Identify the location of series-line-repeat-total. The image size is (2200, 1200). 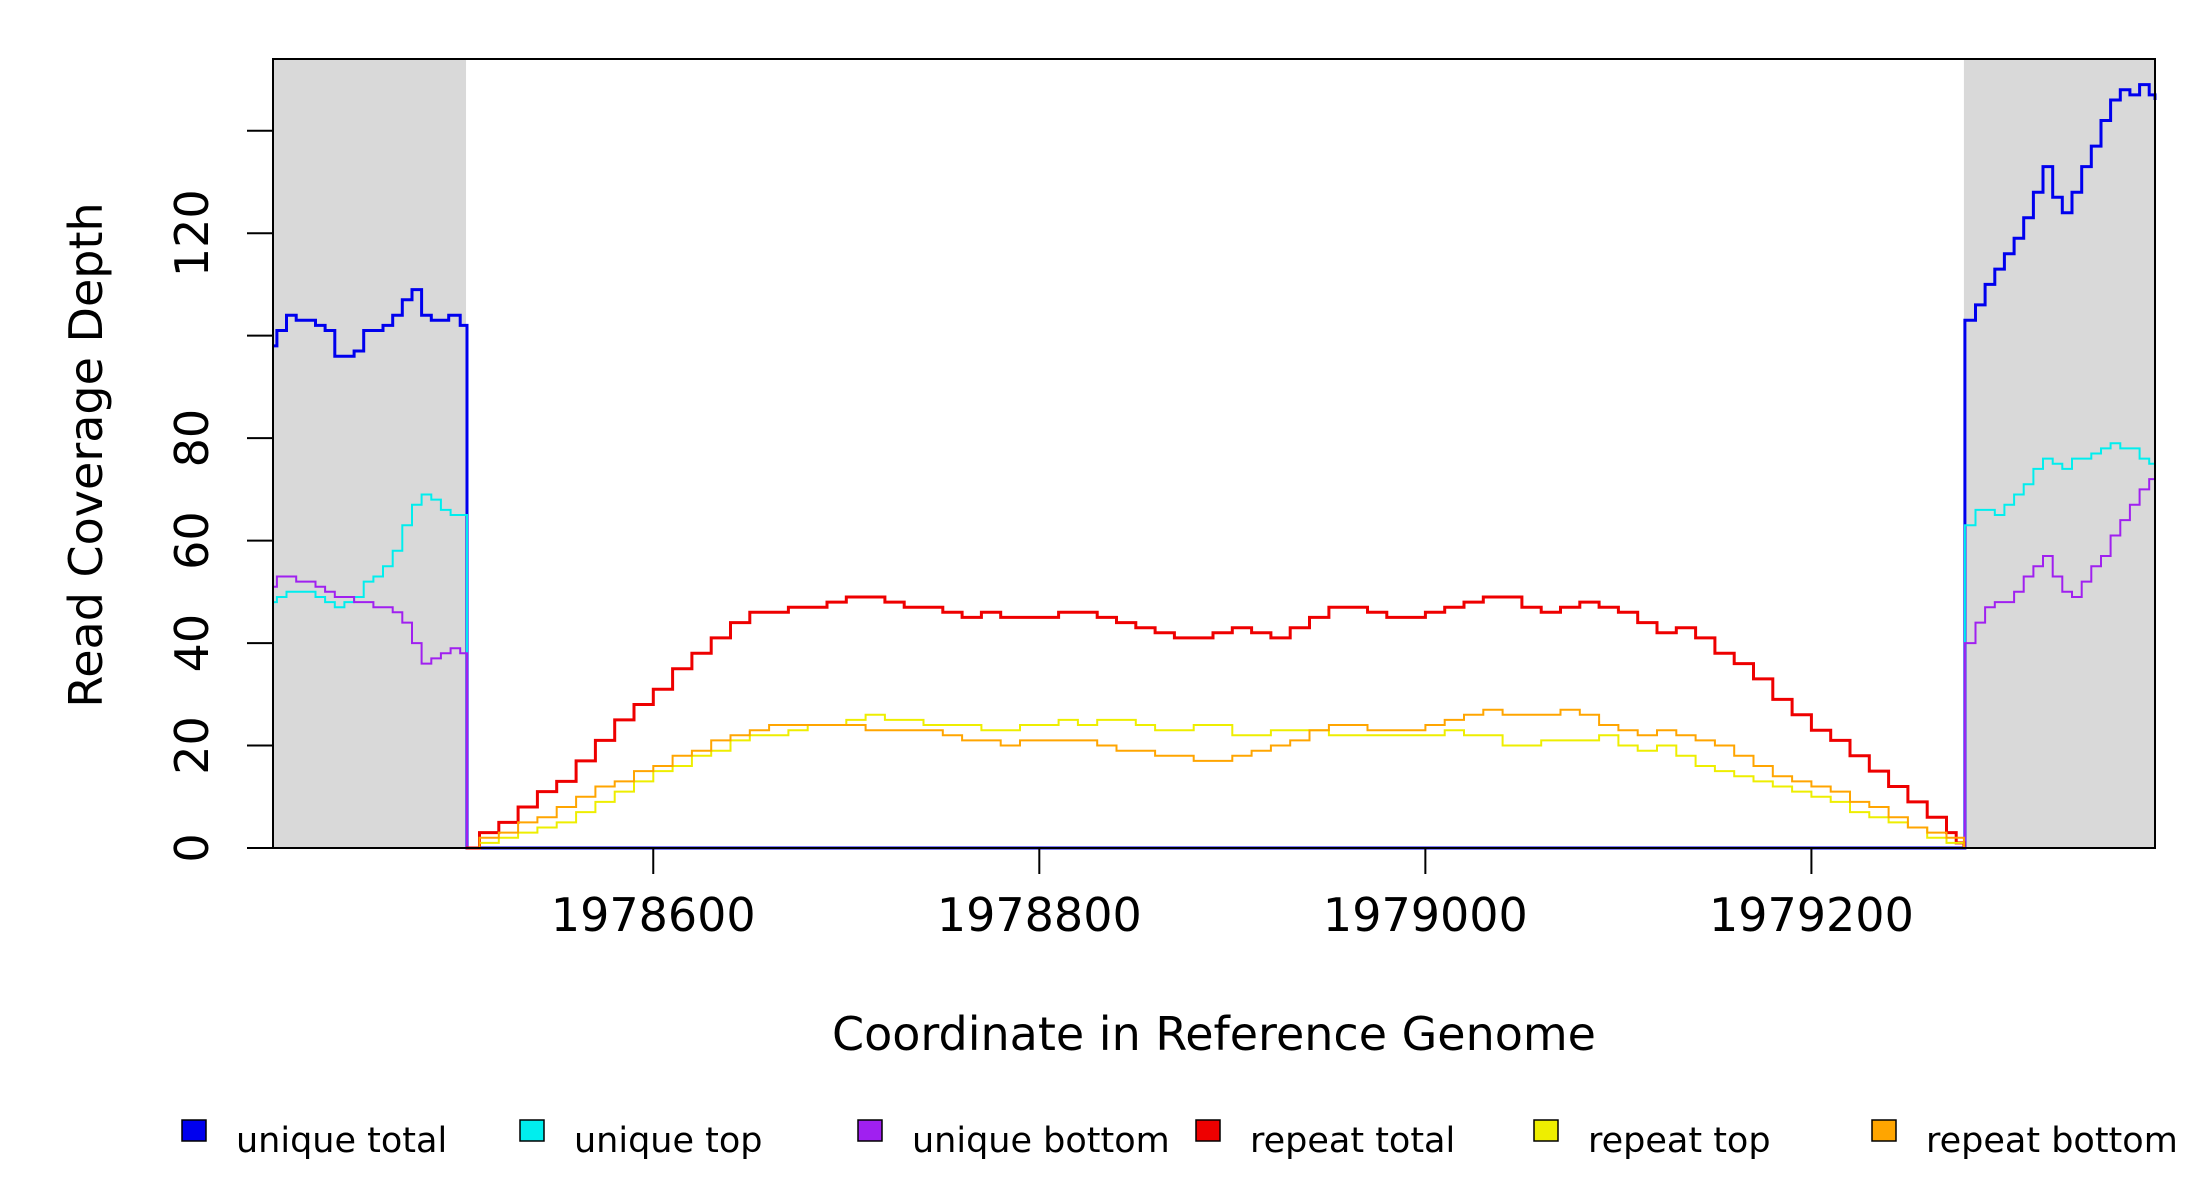
(1216, 722).